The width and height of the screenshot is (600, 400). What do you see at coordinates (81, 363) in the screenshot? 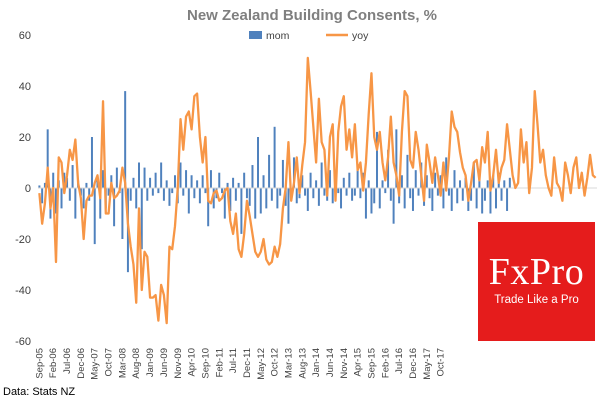
I see `x-tick-label: Dec-06` at bounding box center [81, 363].